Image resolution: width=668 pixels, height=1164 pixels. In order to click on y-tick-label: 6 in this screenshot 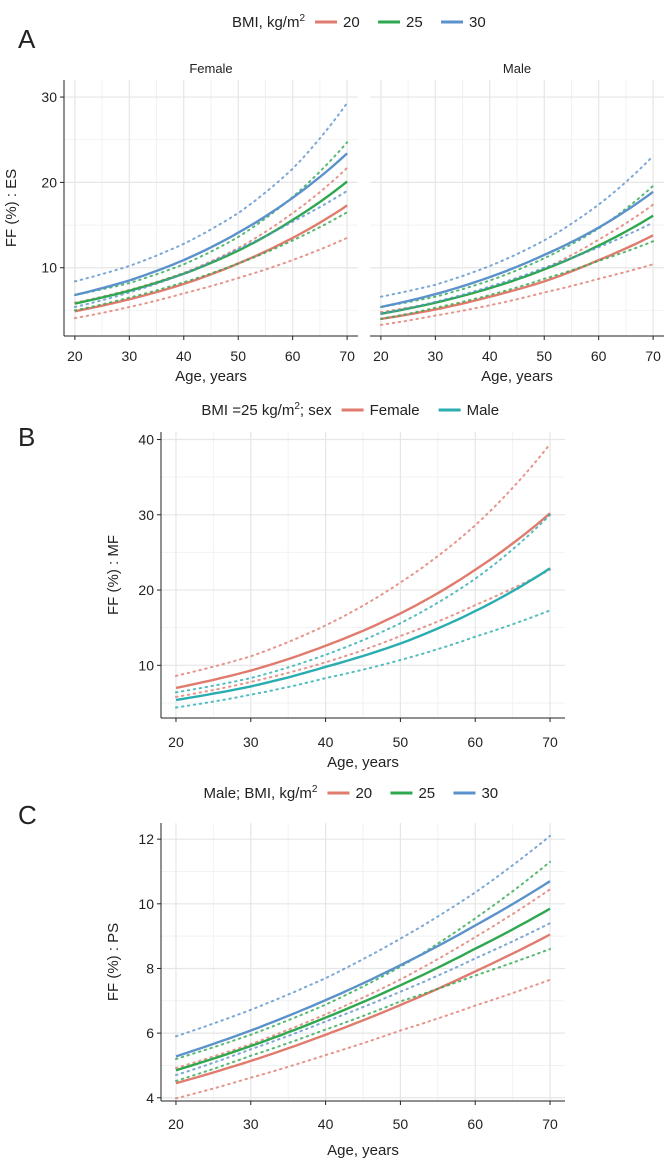, I will do `click(150, 1033)`.